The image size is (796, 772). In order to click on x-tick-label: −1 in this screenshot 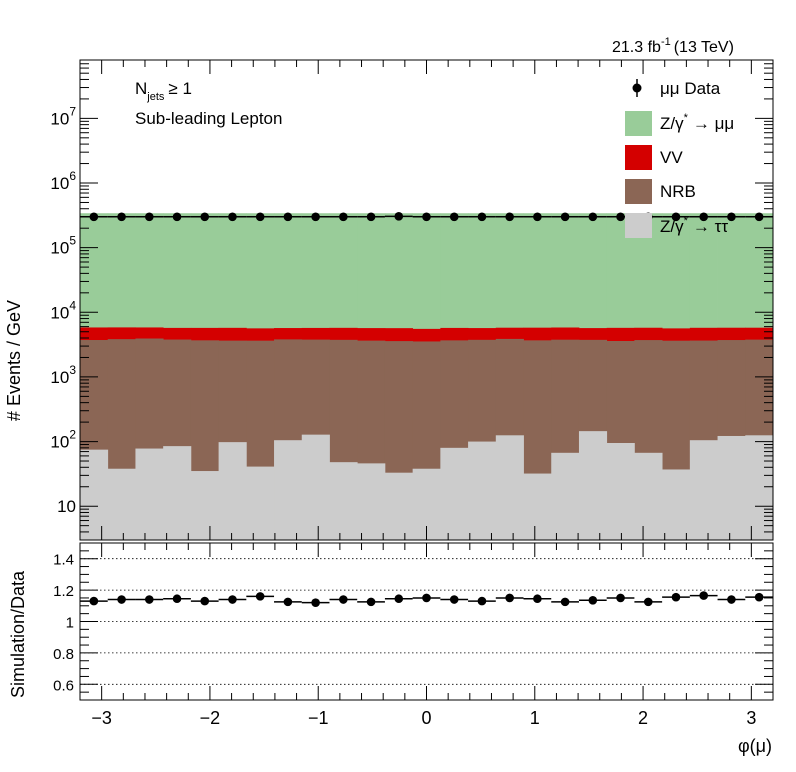, I will do `click(318, 718)`.